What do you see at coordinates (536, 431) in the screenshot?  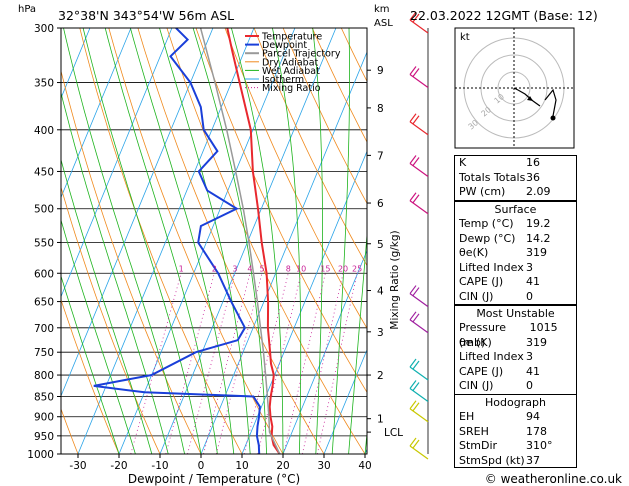 I see `hodo-value: 178` at bounding box center [536, 431].